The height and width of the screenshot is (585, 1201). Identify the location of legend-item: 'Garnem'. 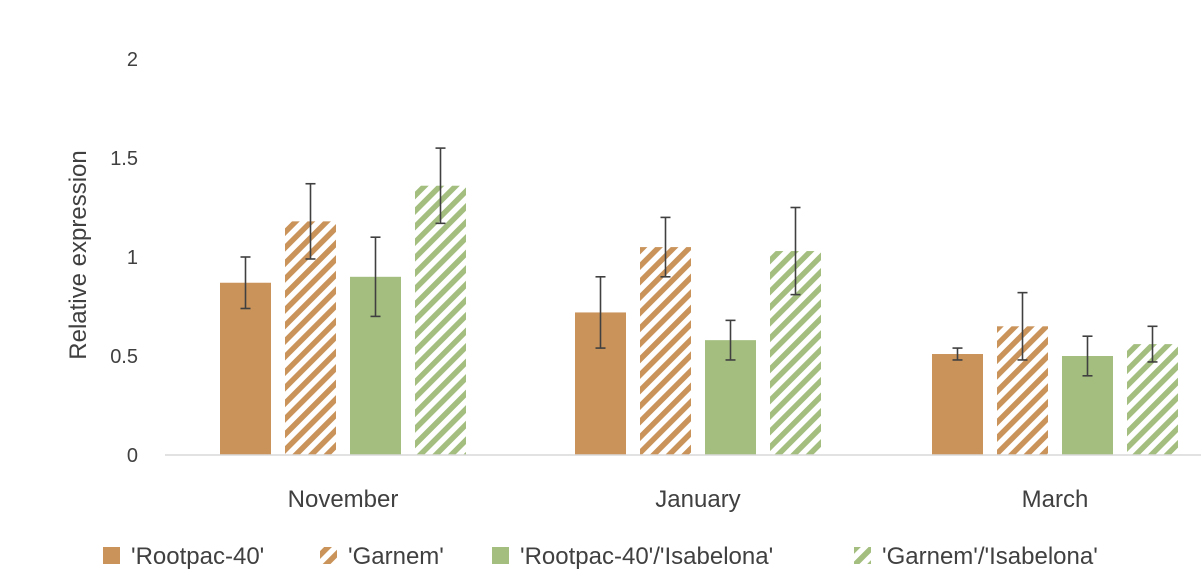
(382, 556).